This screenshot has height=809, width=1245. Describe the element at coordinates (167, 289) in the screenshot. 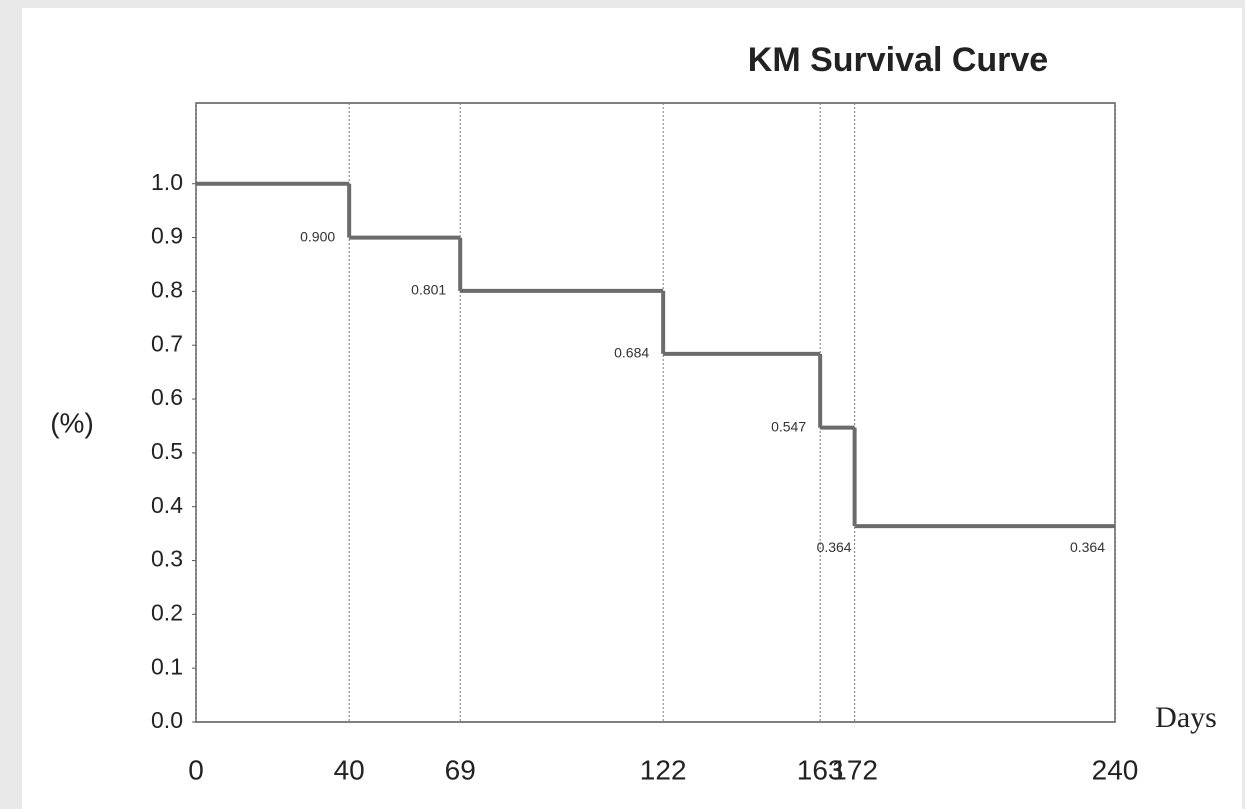

I see `y-tick-label: 0.8` at that location.